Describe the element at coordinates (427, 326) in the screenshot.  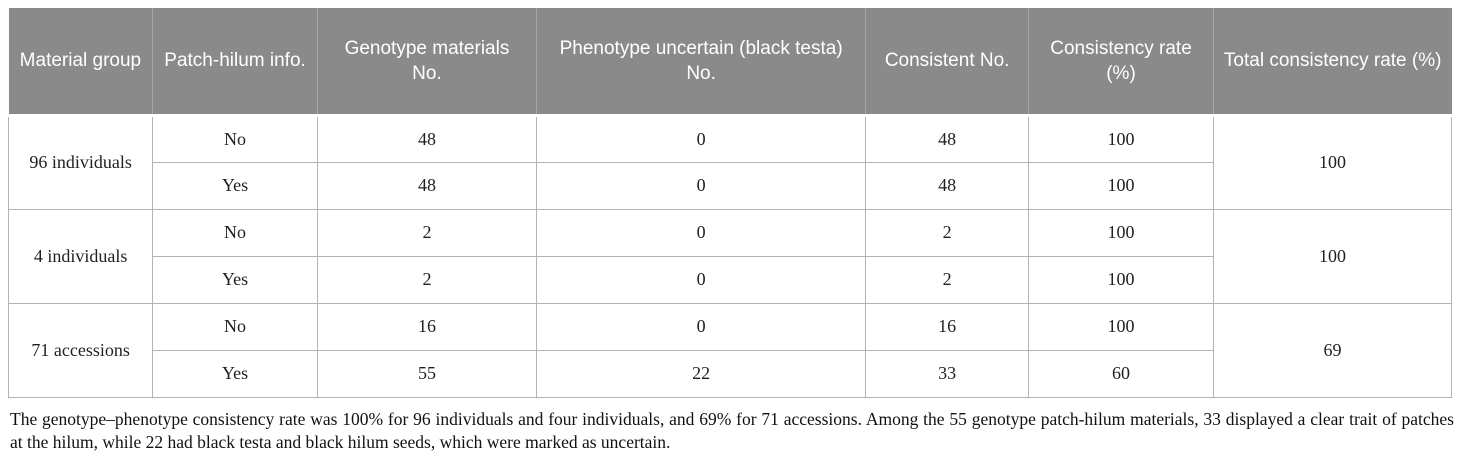
I see `genotype-materials-no-cell: 16` at that location.